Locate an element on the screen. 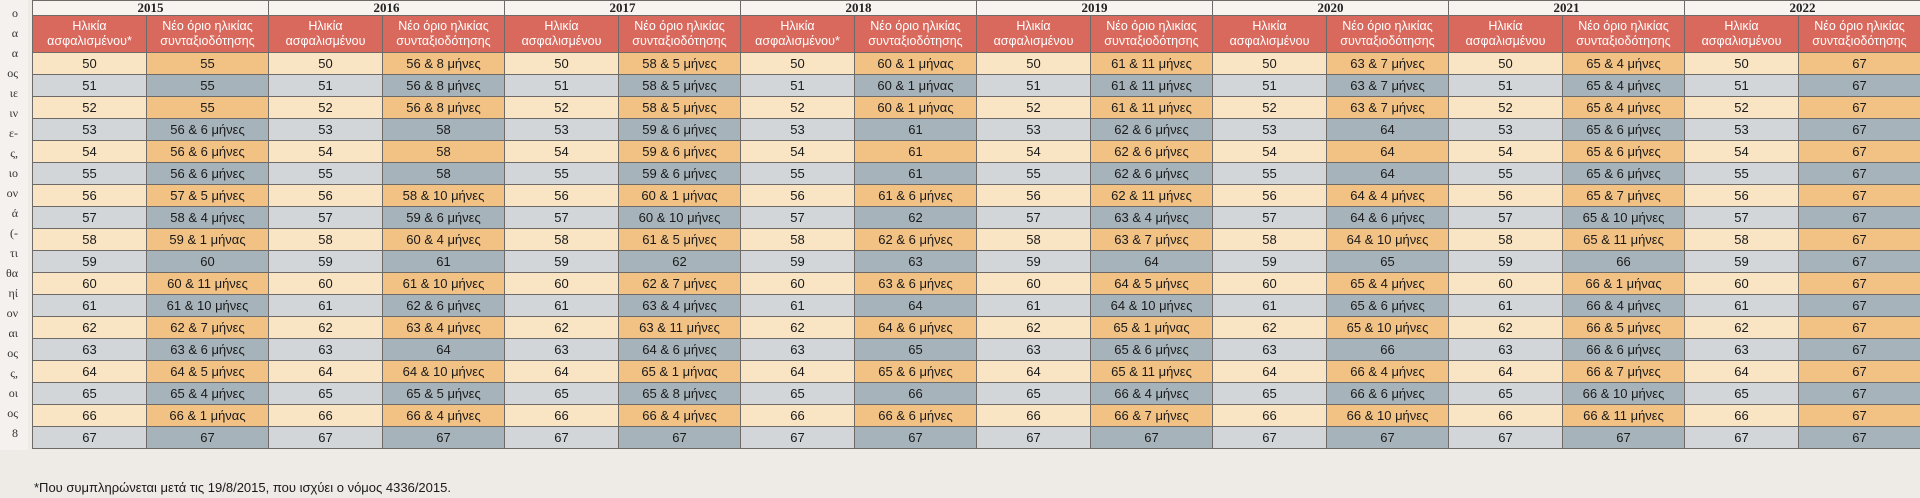 This screenshot has height=498, width=1920. retirement-limit-cell: 65 & 11 μήνες is located at coordinates (1151, 371).